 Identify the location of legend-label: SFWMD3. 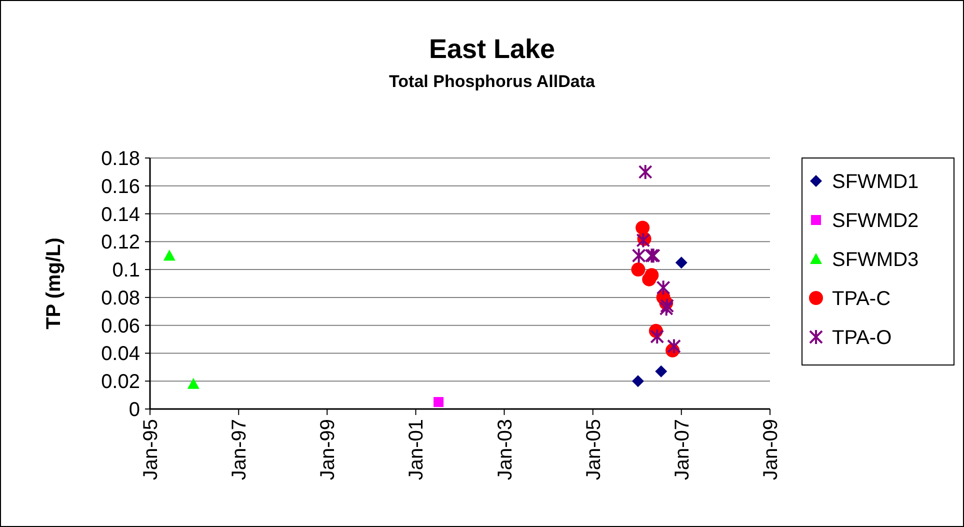
(875, 260).